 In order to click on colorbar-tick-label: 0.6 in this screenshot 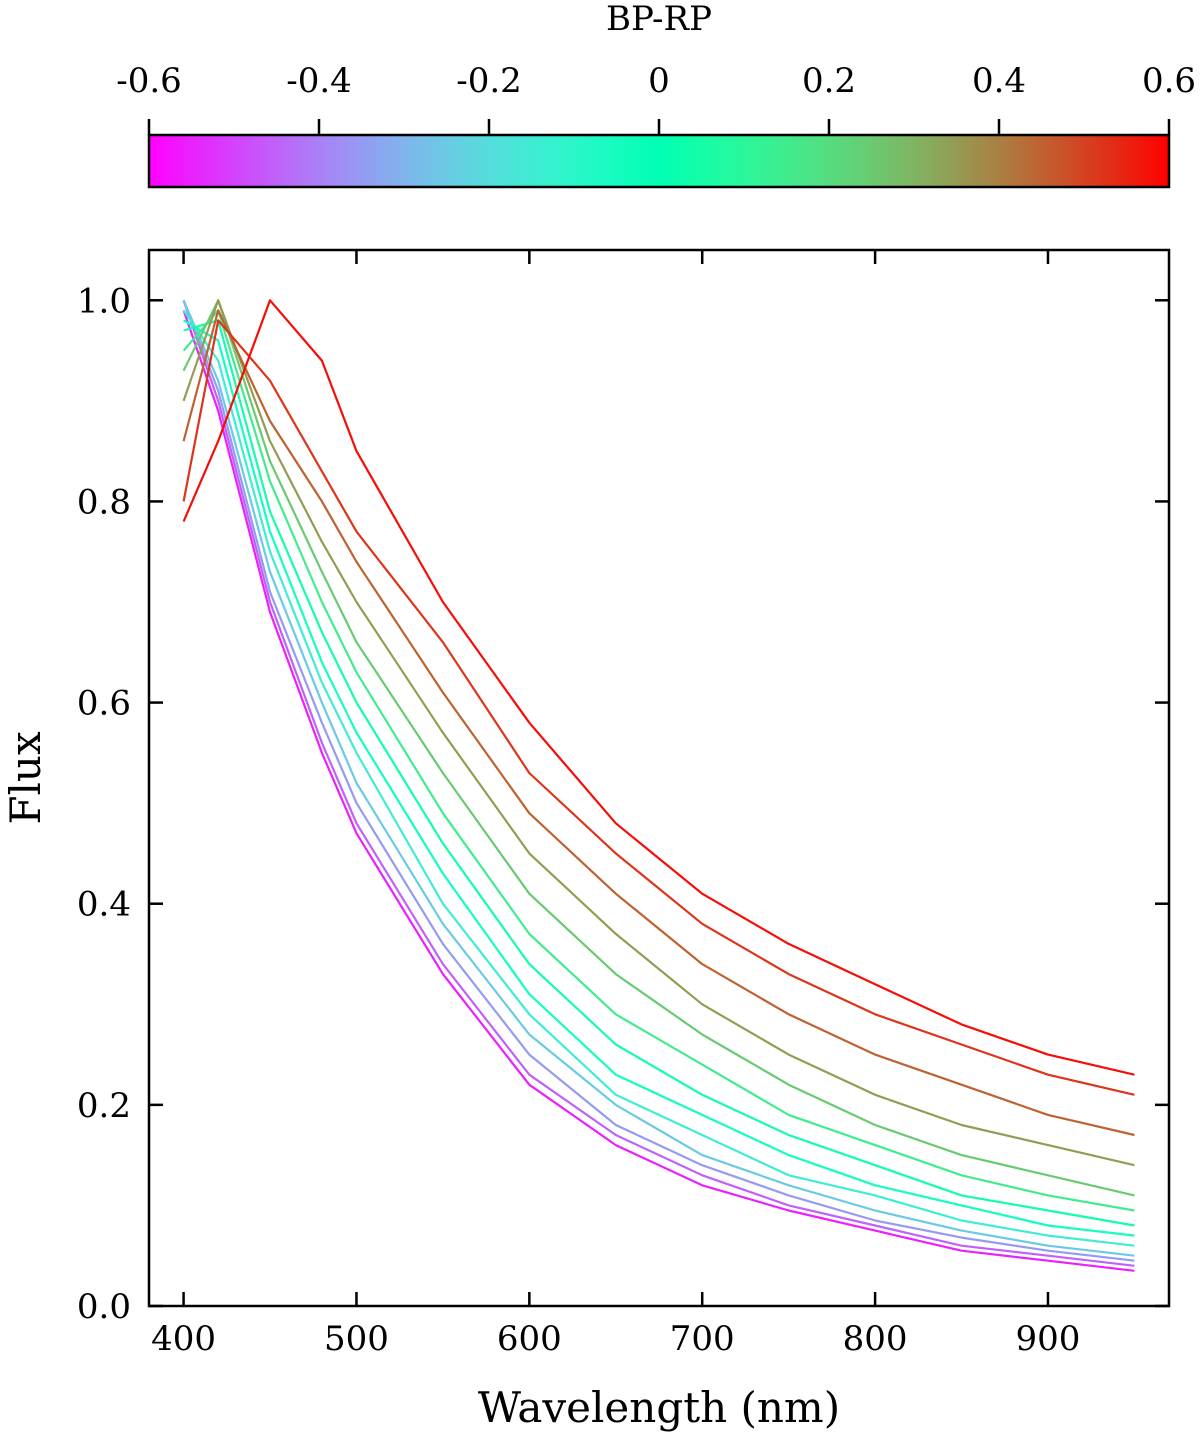, I will do `click(1169, 81)`.